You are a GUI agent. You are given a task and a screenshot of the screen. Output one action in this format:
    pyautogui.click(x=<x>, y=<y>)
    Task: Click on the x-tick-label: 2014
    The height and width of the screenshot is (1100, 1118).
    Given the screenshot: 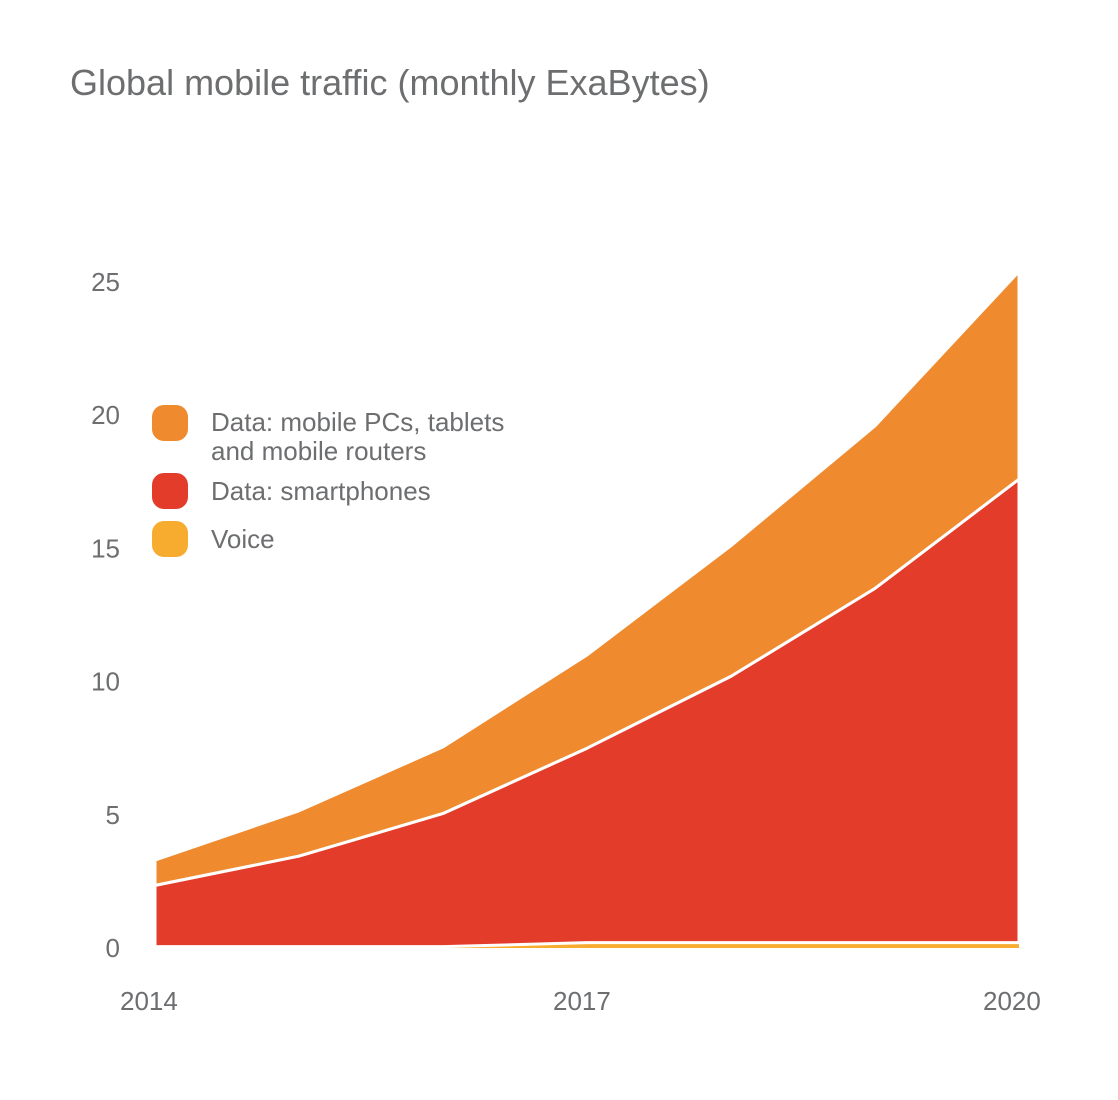 What is the action you would take?
    pyautogui.click(x=149, y=1001)
    